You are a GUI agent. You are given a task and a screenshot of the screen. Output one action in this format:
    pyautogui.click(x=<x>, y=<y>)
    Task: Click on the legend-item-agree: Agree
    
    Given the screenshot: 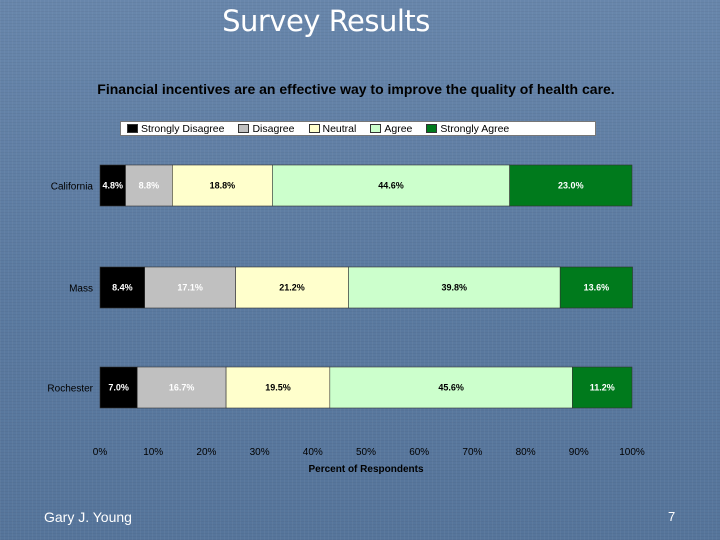 What is the action you would take?
    pyautogui.click(x=391, y=129)
    